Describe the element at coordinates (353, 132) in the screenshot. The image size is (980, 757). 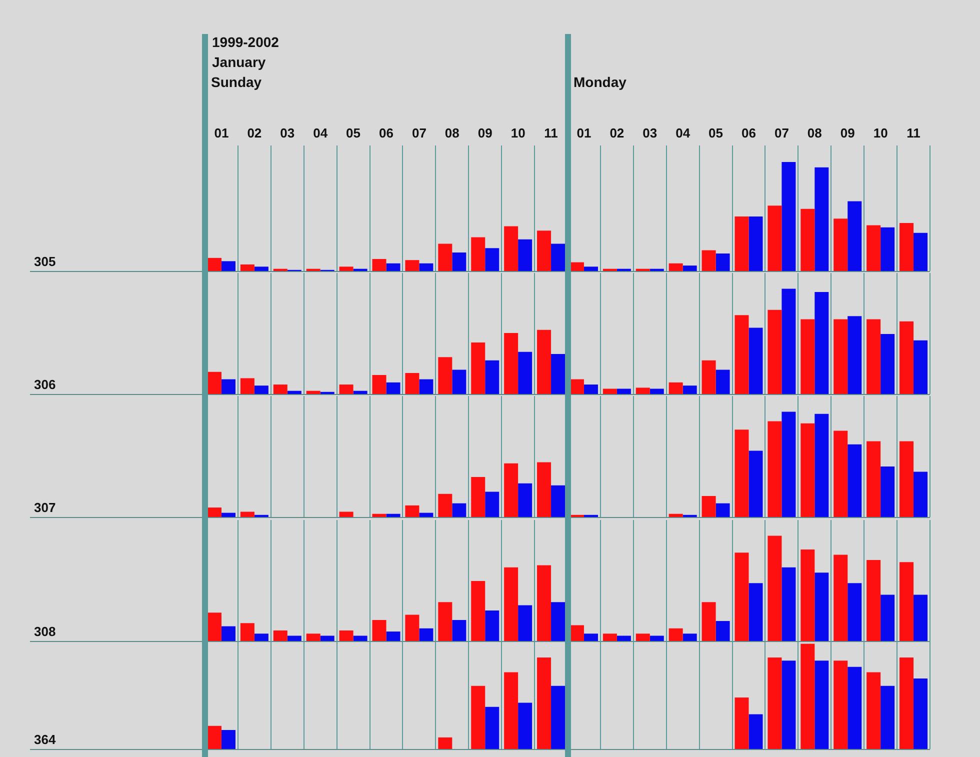
I see `x-tick-label: 05` at that location.